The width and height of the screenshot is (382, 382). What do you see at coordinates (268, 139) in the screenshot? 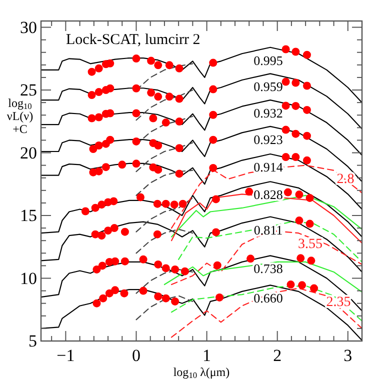
I see `series-label: 0.923` at bounding box center [268, 139].